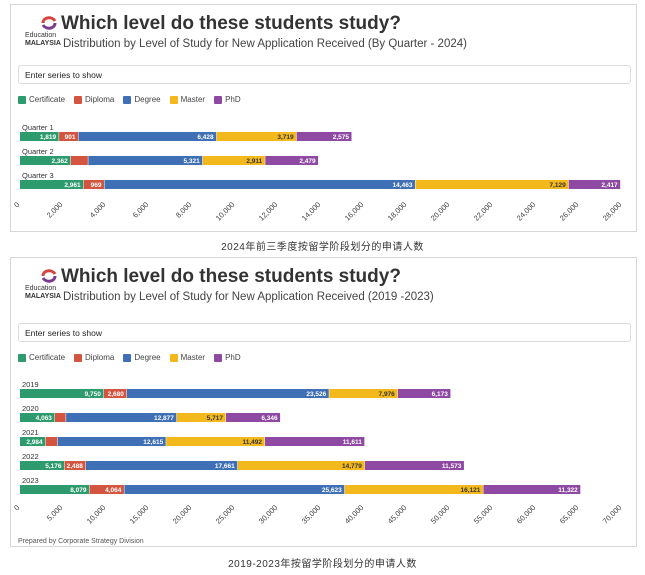 Image resolution: width=645 pixels, height=575 pixels. I want to click on data-label: 8,079, so click(78, 490).